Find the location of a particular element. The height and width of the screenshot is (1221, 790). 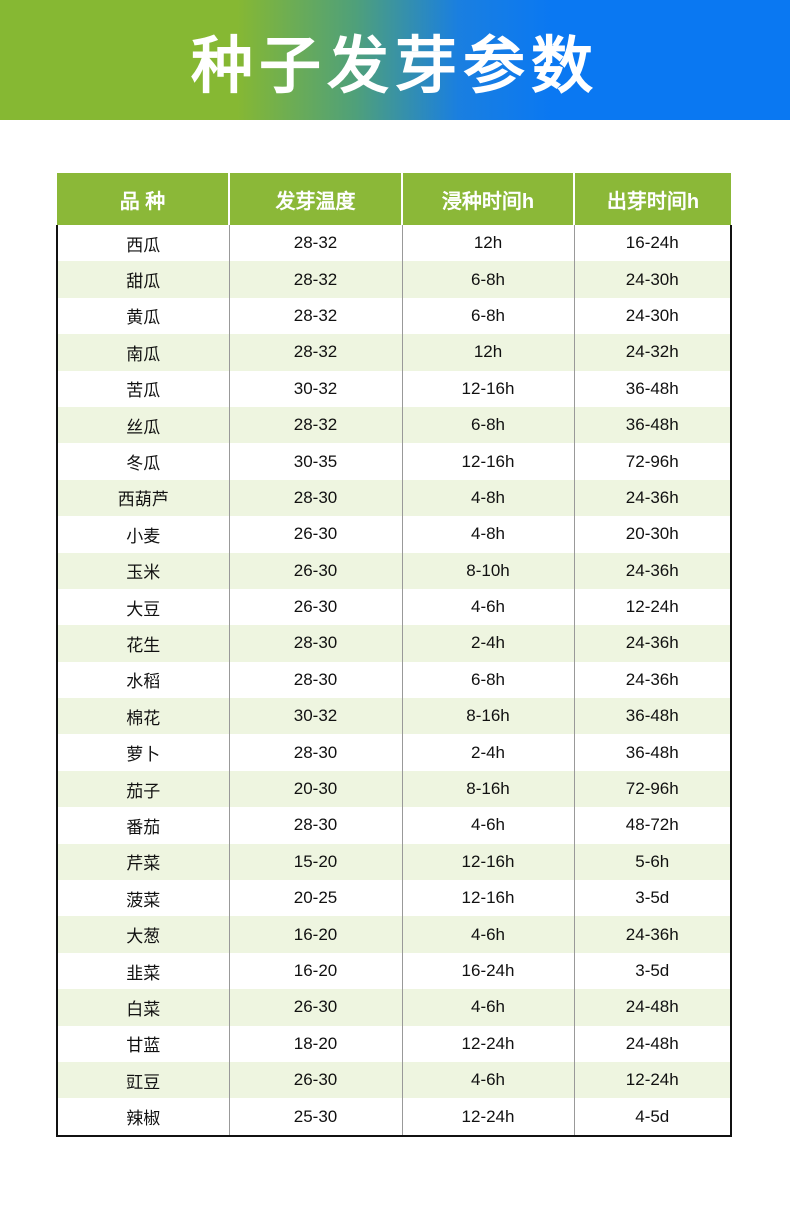

table-row: 花生 28-30 2-4h 24-36h is located at coordinates (394, 643).